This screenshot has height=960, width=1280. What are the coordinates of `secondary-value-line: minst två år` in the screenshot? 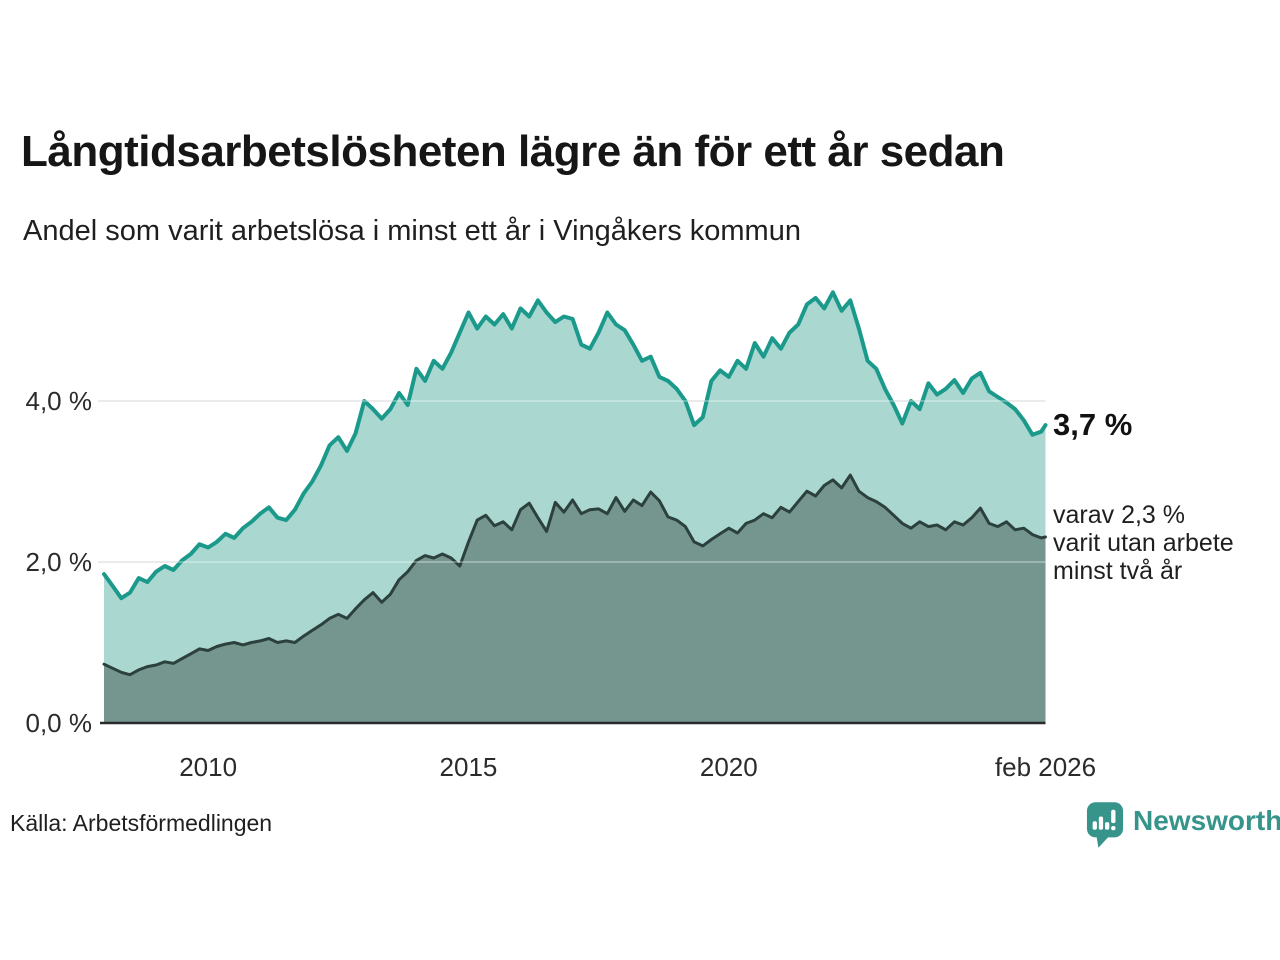 It's located at (1118, 571).